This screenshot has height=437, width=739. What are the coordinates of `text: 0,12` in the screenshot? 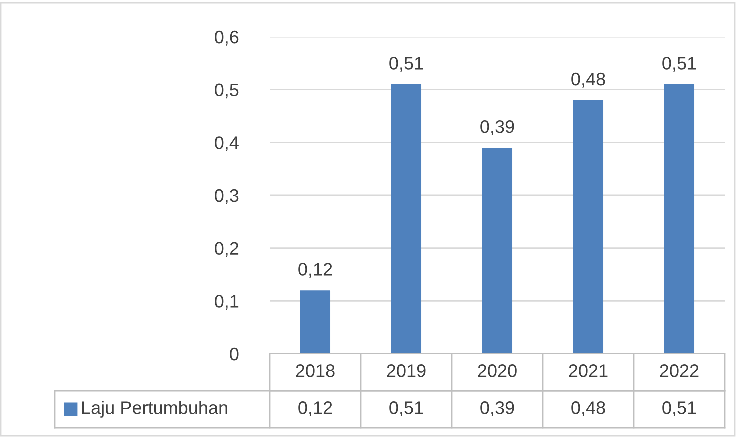 It's located at (315, 270).